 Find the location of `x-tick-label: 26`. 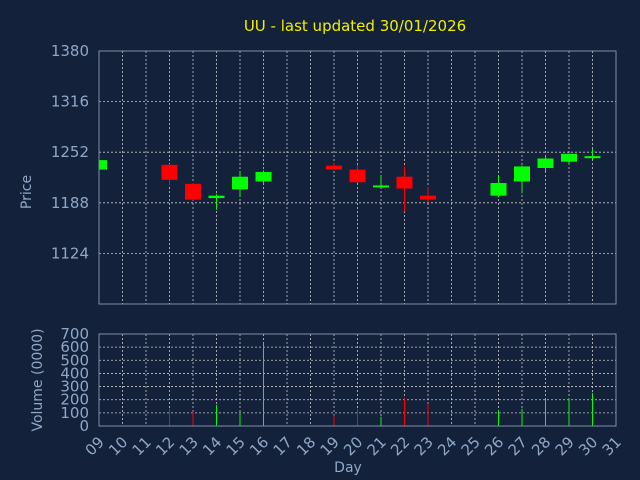

x-tick-label: 26 is located at coordinates (494, 446).